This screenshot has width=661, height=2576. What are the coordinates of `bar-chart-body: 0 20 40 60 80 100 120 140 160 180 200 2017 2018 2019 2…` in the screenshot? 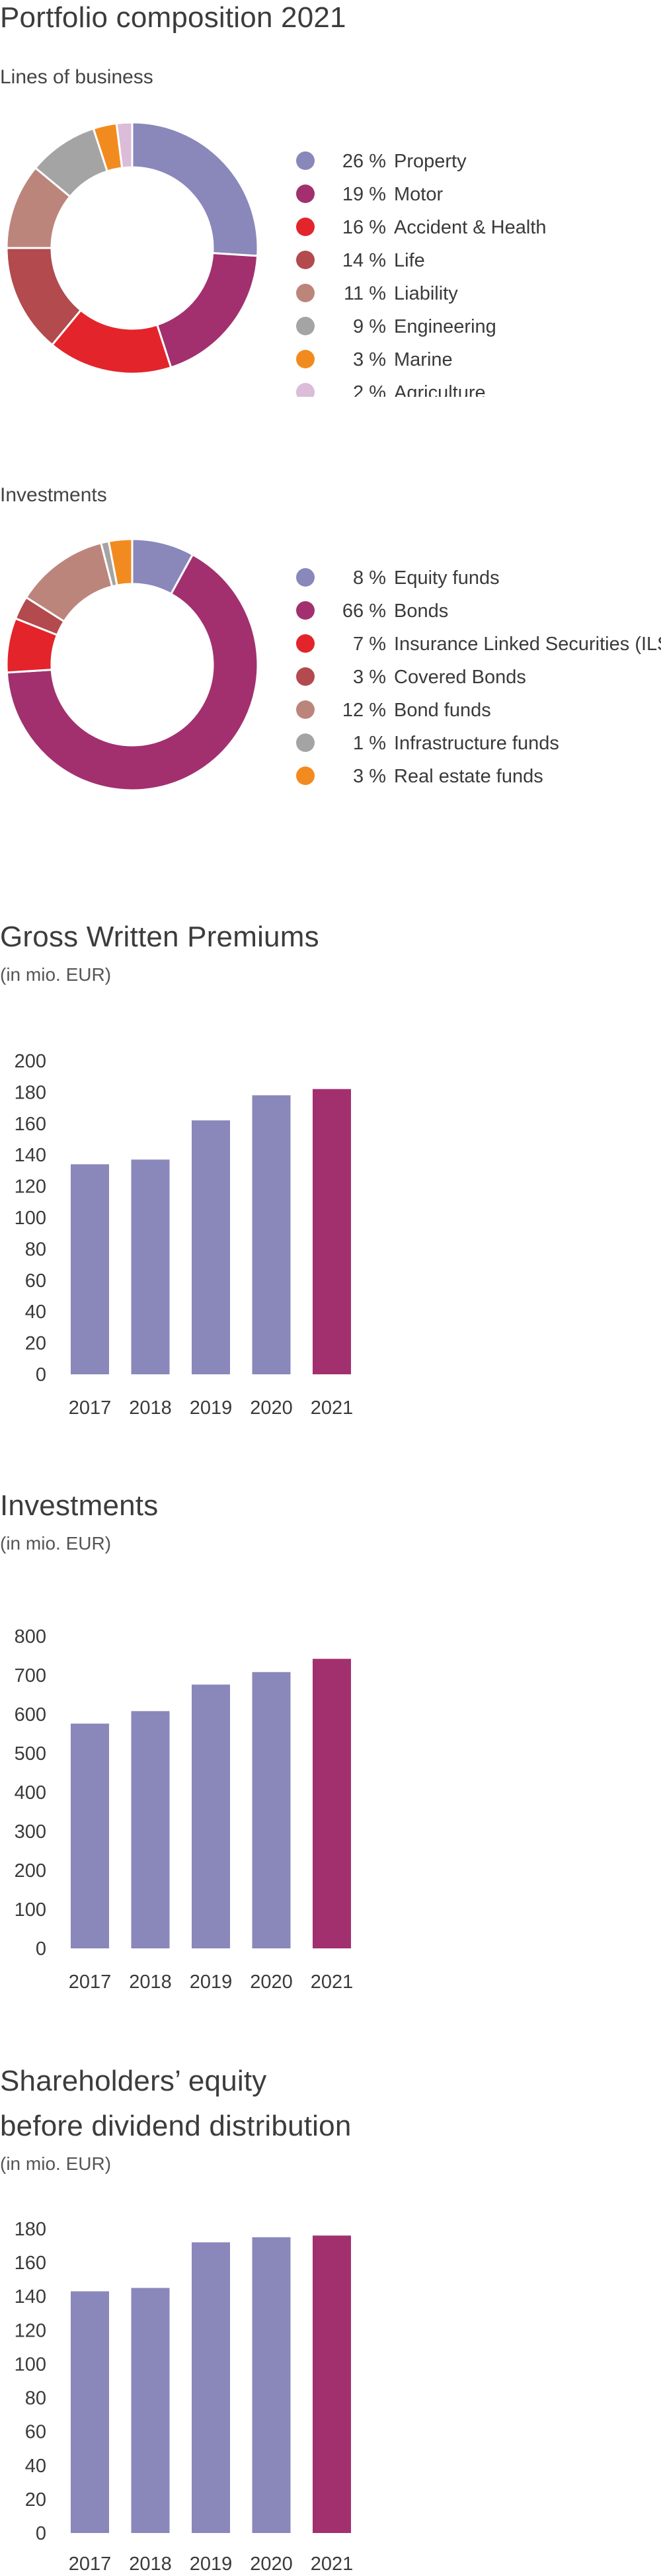 It's located at (184, 1235).